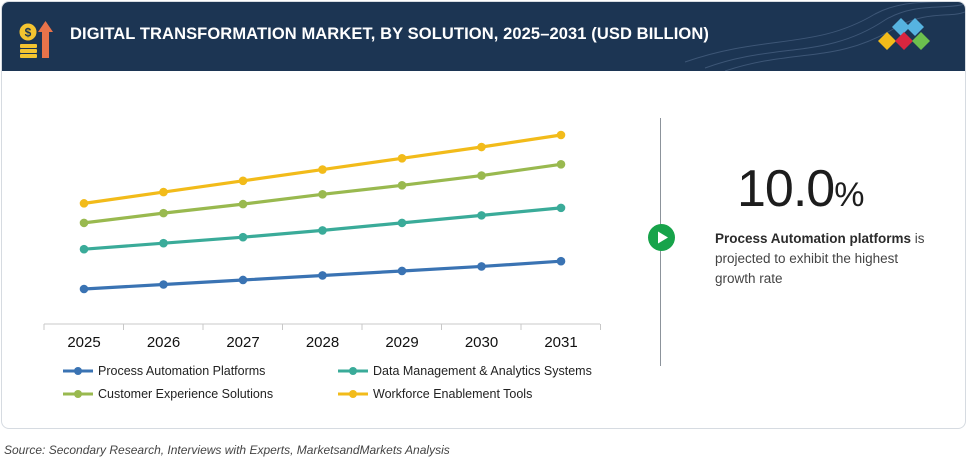 The image size is (968, 466). What do you see at coordinates (186, 394) in the screenshot?
I see `legend-label: Customer Experience Solutions` at bounding box center [186, 394].